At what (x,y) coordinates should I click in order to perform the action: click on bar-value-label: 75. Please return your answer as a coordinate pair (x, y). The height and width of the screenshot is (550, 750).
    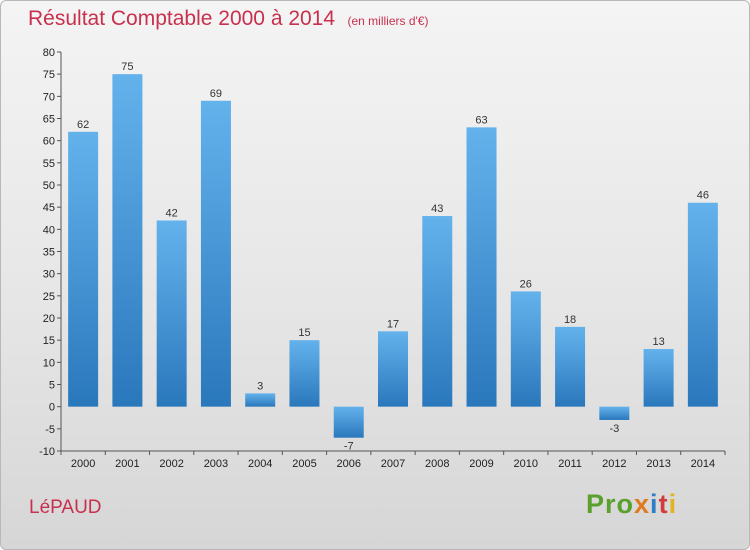
    Looking at the image, I should click on (127, 67).